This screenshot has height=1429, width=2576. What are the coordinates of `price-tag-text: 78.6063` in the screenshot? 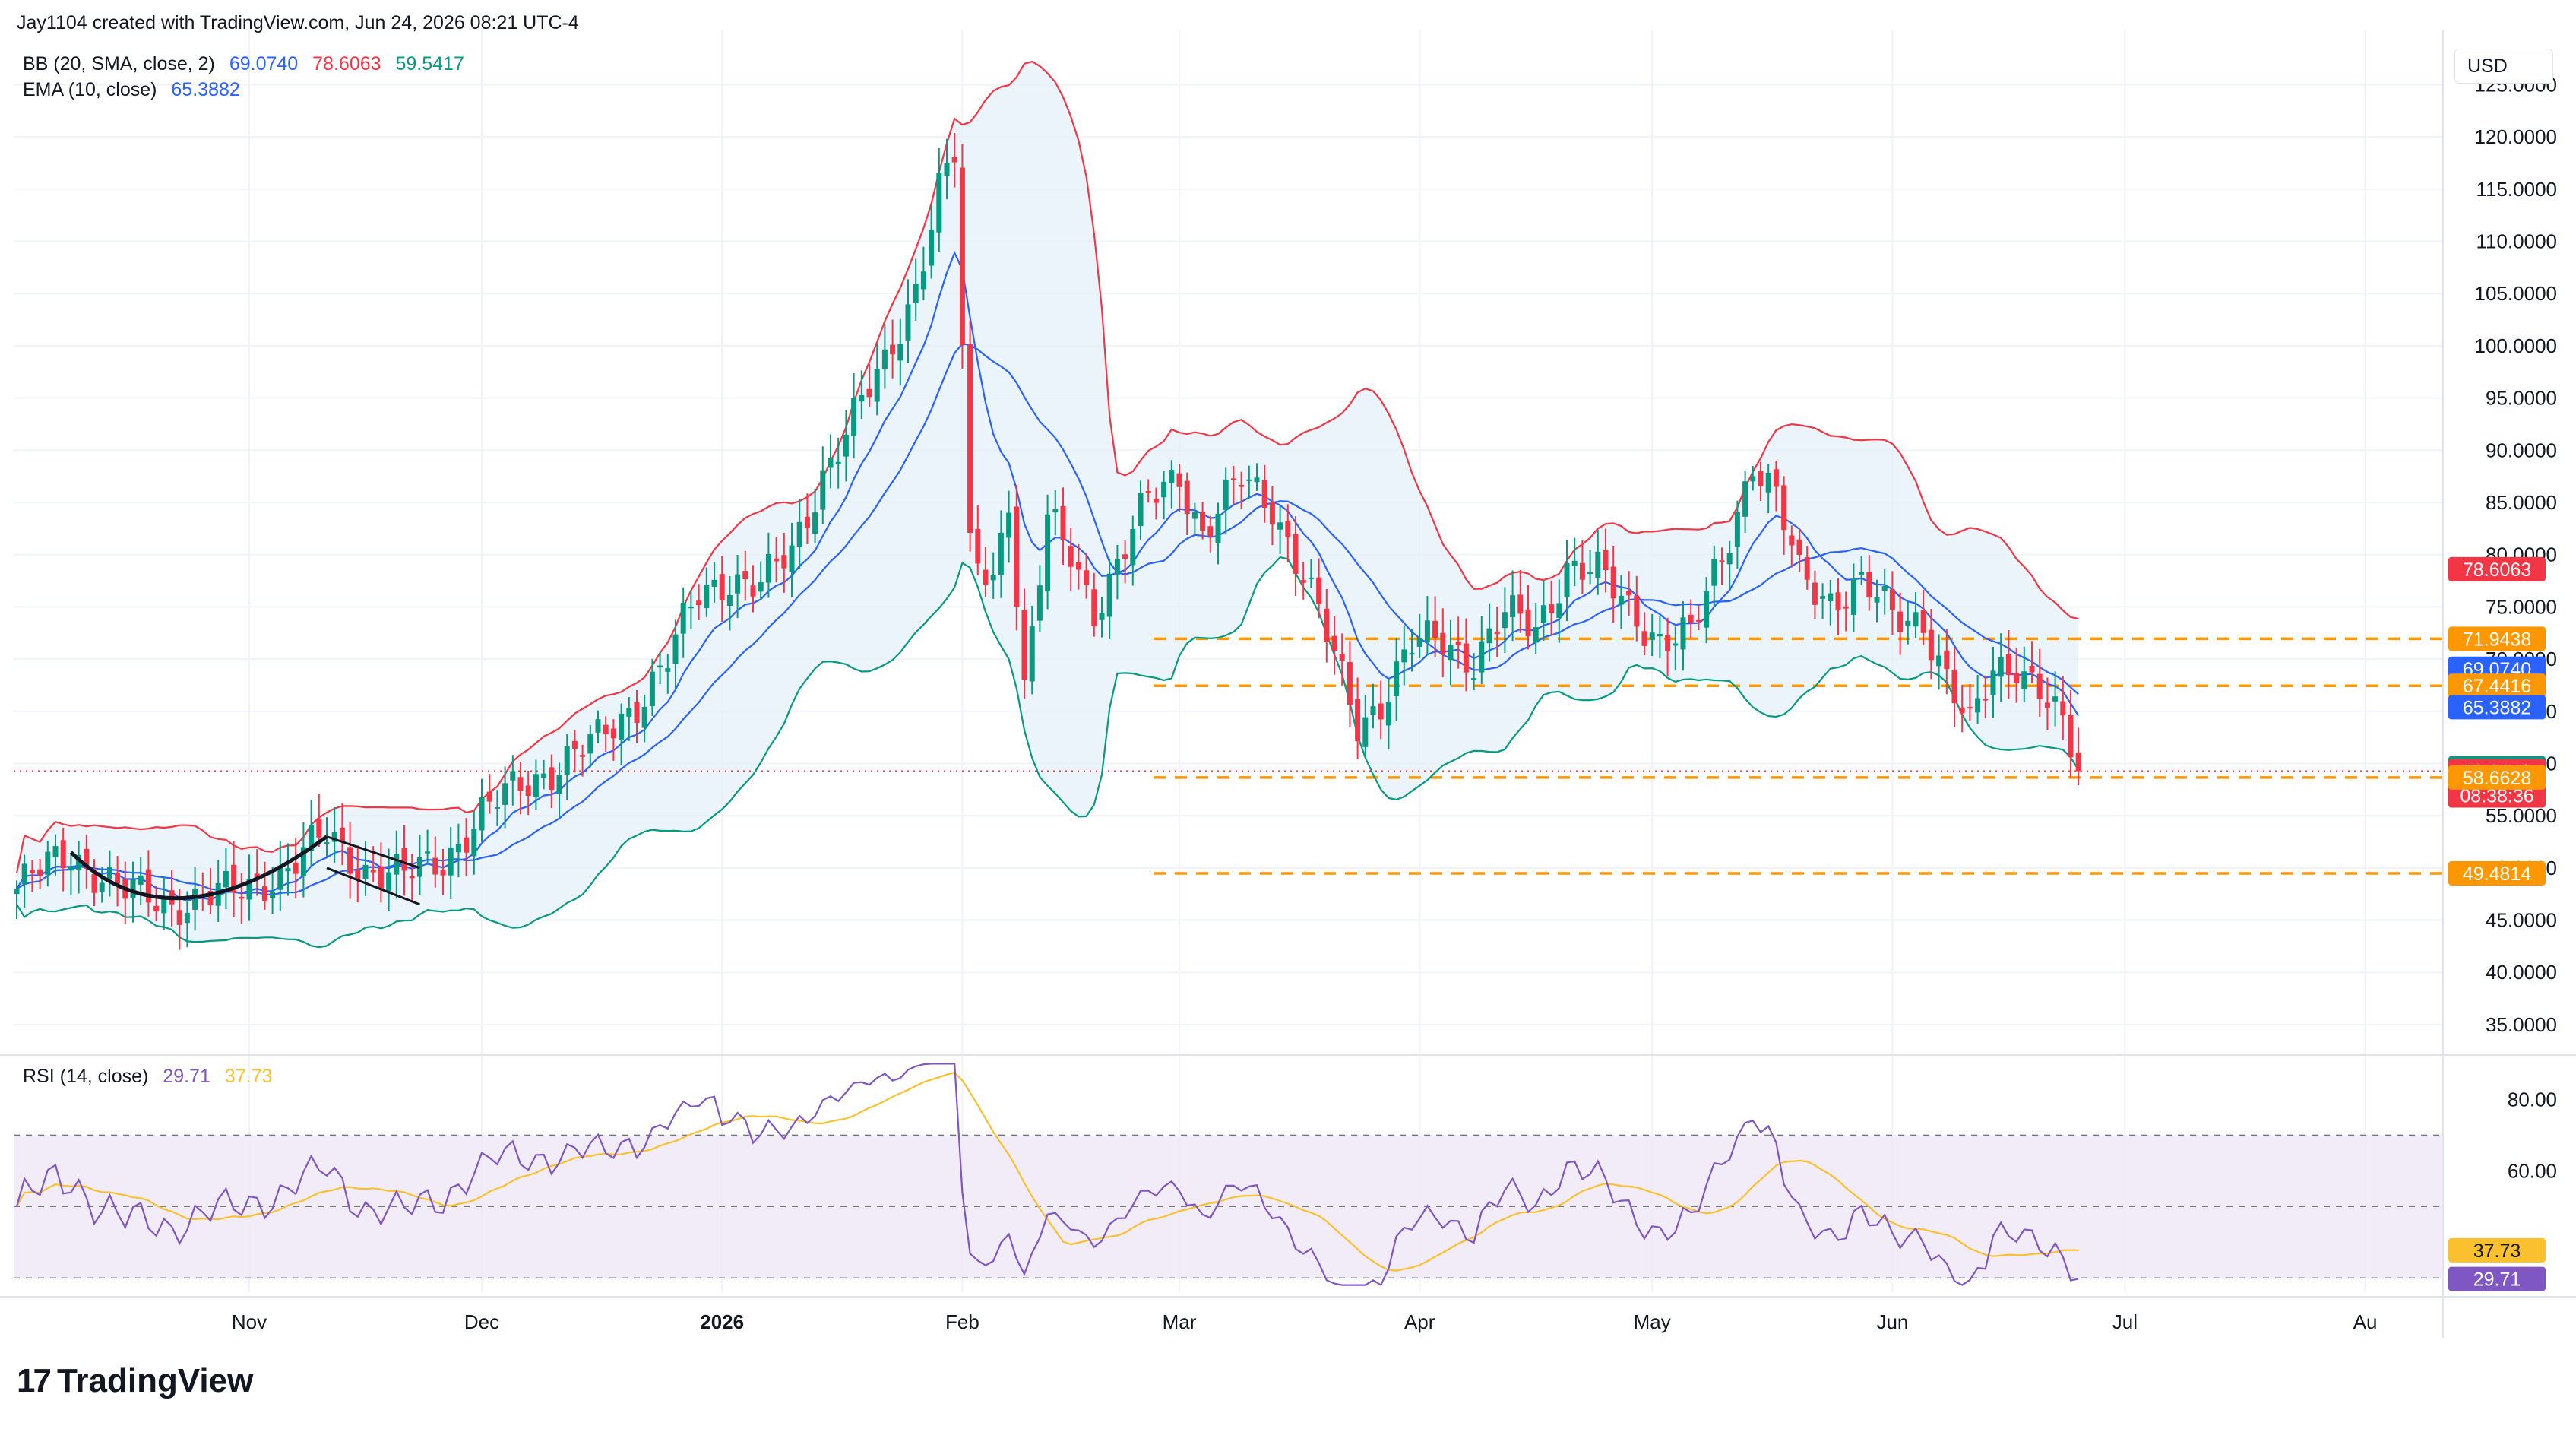 It's located at (2497, 570).